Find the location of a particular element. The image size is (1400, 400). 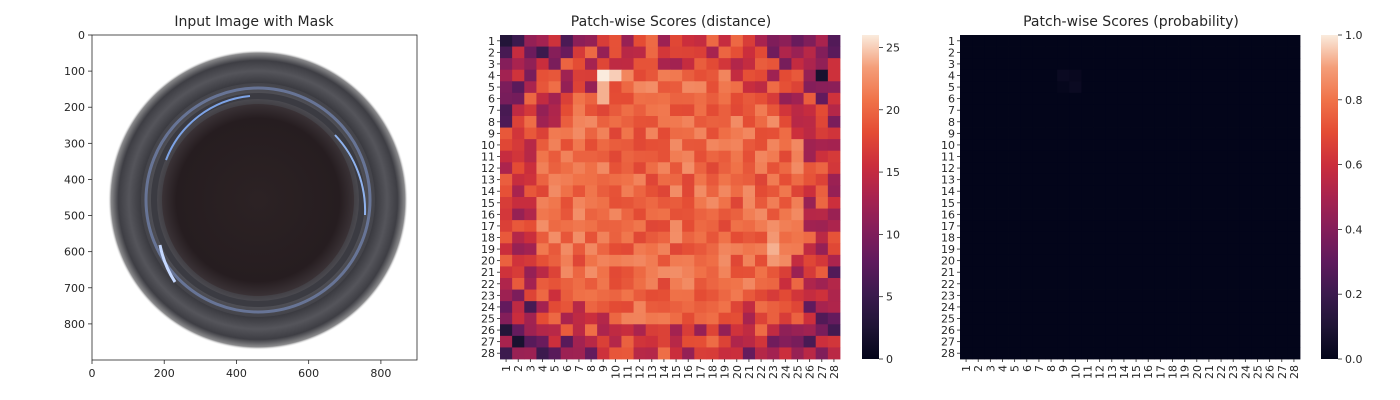

x-tick-label: 23 is located at coordinates (773, 372).